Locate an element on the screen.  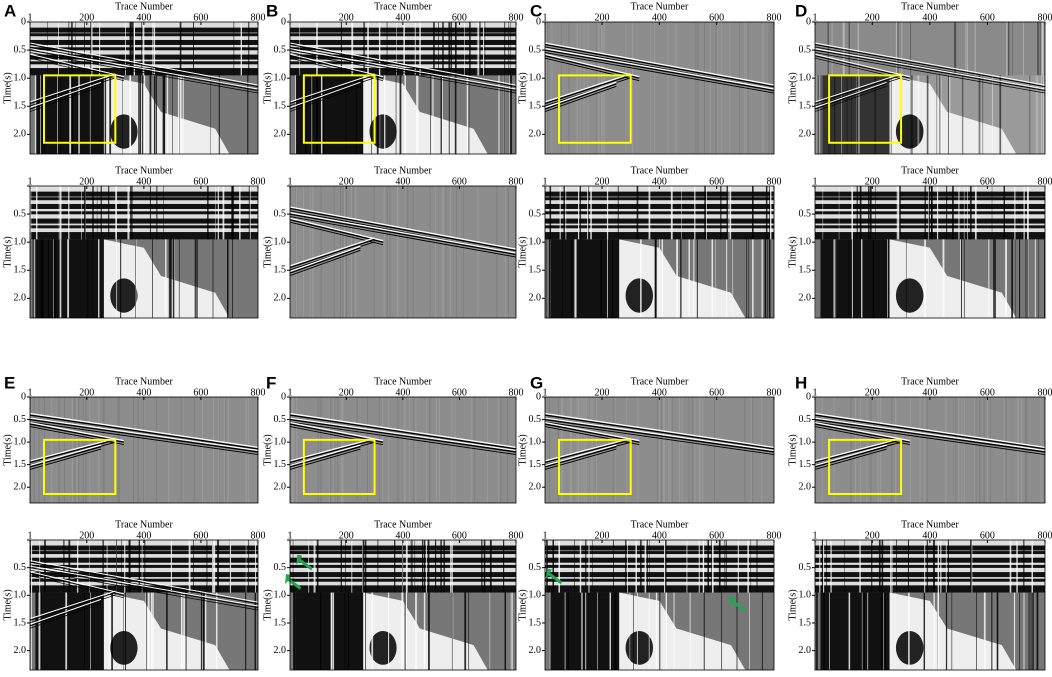
background is located at coordinates (659, 88).